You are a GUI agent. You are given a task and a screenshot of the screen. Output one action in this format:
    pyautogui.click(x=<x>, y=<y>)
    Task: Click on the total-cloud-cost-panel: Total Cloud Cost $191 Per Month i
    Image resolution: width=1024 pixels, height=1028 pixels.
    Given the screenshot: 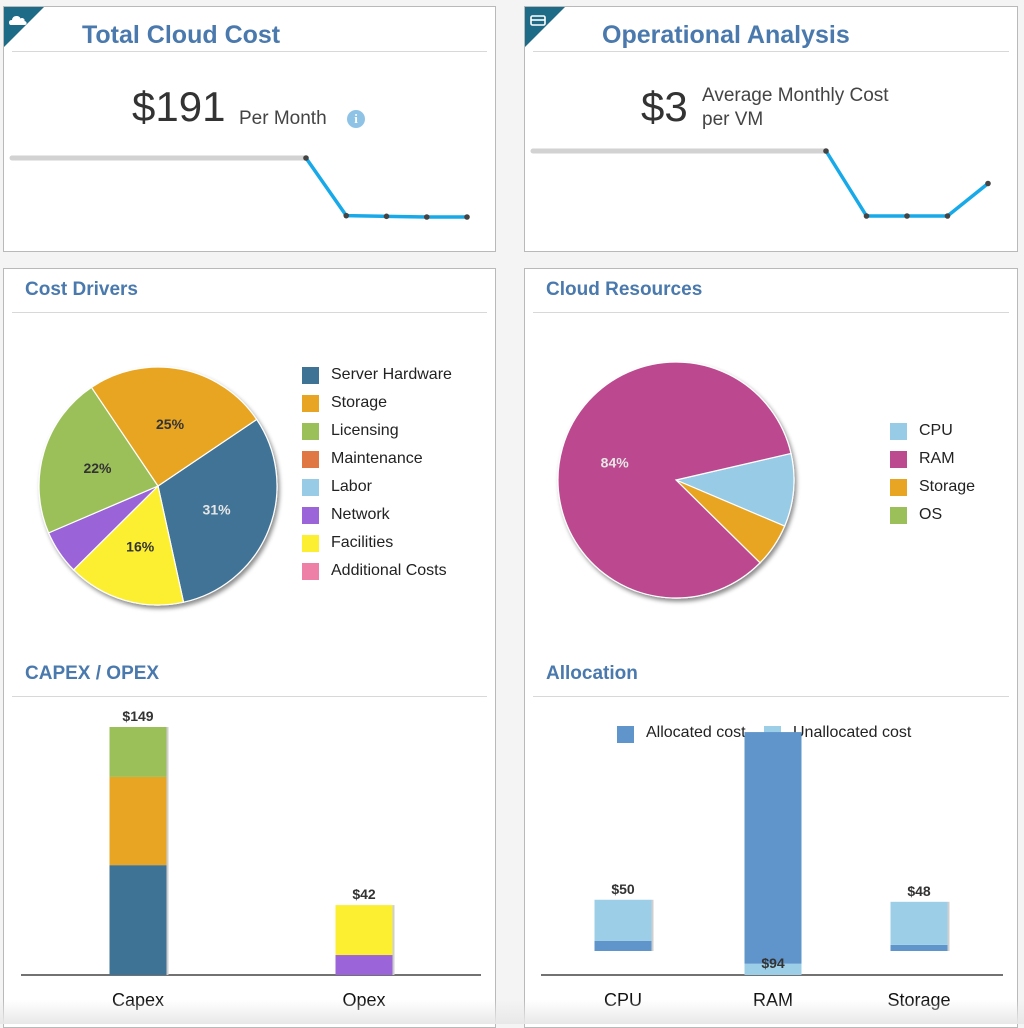 What is the action you would take?
    pyautogui.click(x=249, y=129)
    